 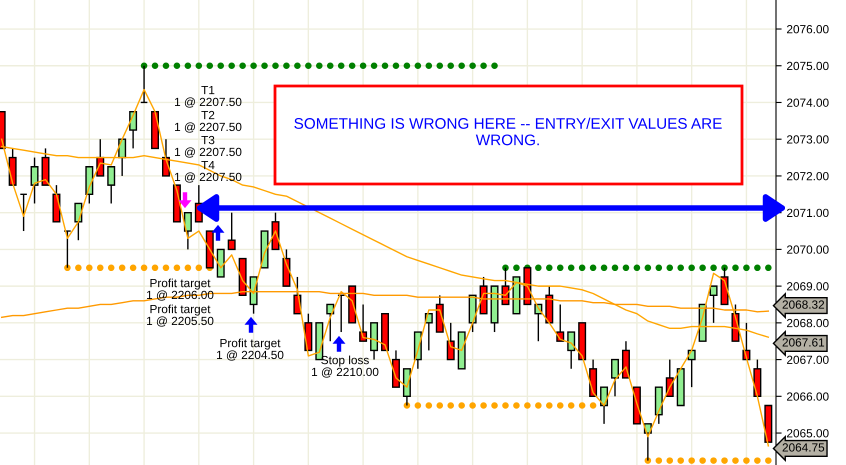 I want to click on annotation: SOMETHING IS WRONG HERE -- ENTRY/EXIT VALUES ARE WRONG., so click(x=508, y=132).